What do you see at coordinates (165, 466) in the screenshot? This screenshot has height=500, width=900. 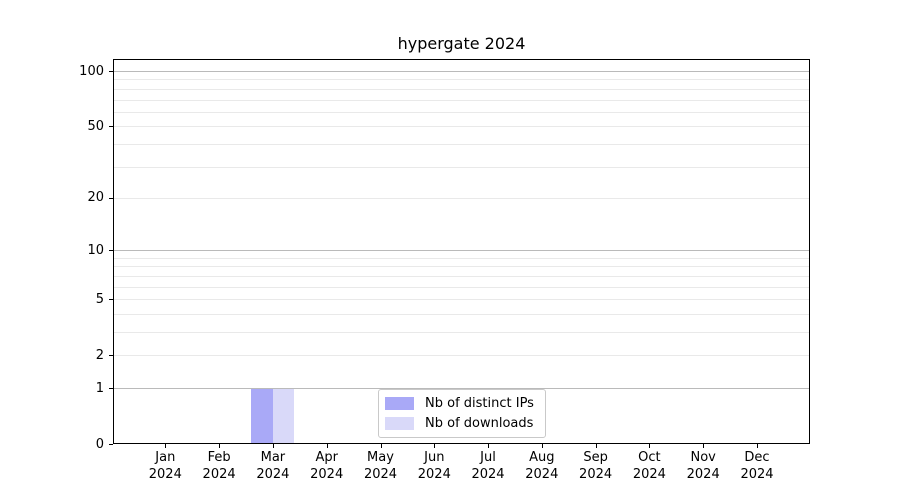 I see `x-tick-label: Jan 2024` at bounding box center [165, 466].